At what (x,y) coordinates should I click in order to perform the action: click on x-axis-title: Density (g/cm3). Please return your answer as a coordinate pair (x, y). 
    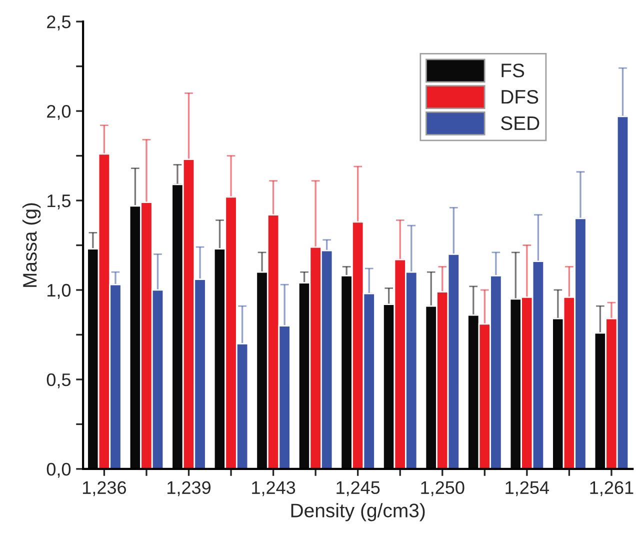
    Looking at the image, I should click on (358, 512).